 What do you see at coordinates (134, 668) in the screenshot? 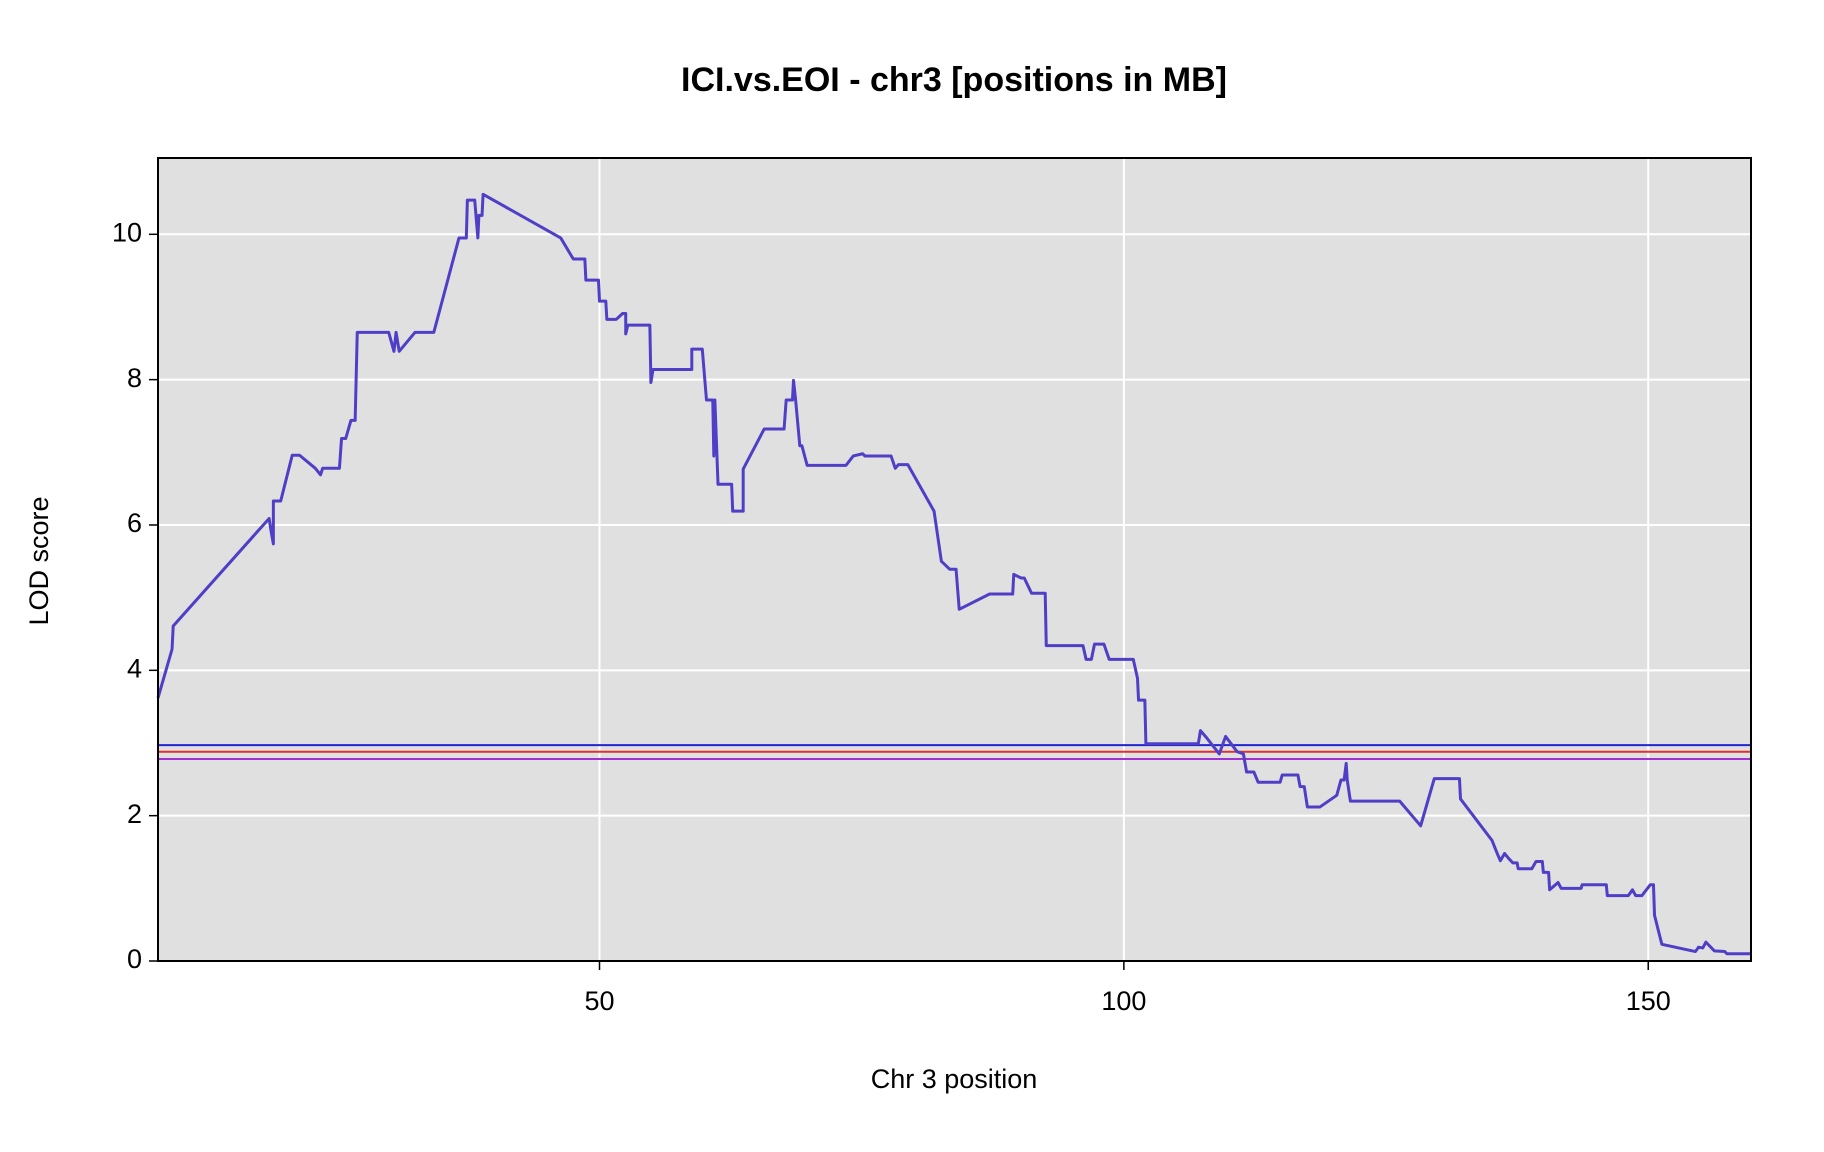
I see `y-tick-label: 4` at bounding box center [134, 668].